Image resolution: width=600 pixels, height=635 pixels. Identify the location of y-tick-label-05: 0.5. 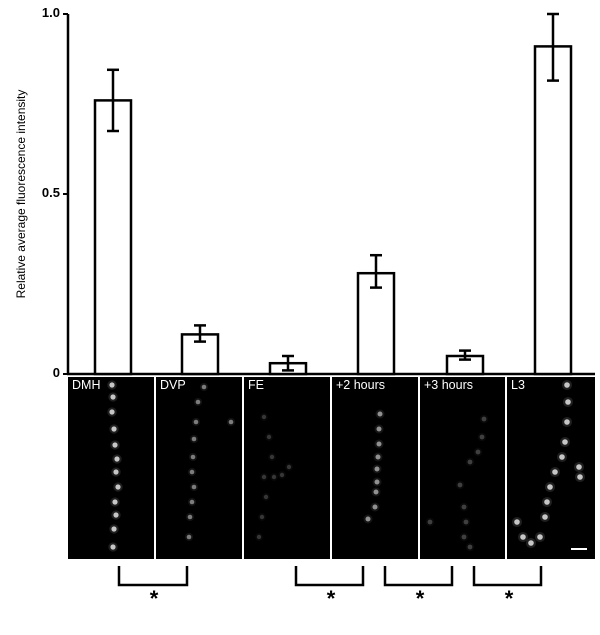
(50, 192).